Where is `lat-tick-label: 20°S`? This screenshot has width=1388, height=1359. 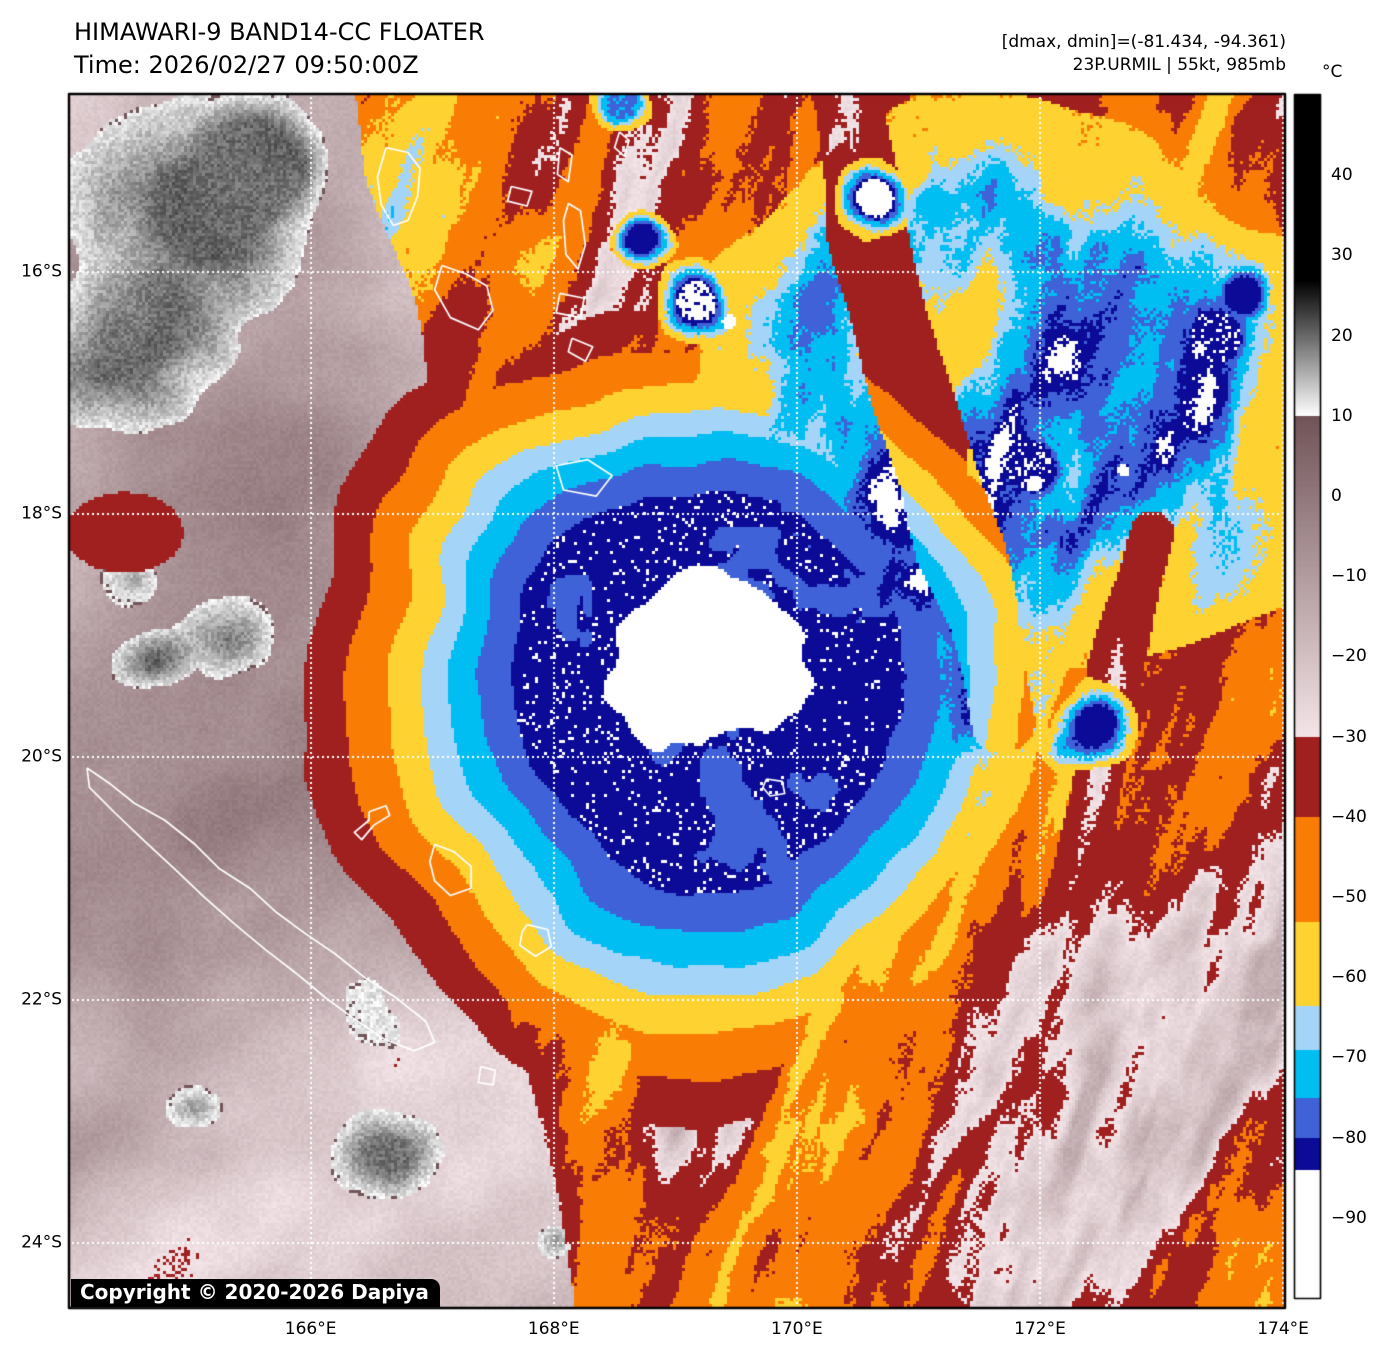 lat-tick-label: 20°S is located at coordinates (41, 756).